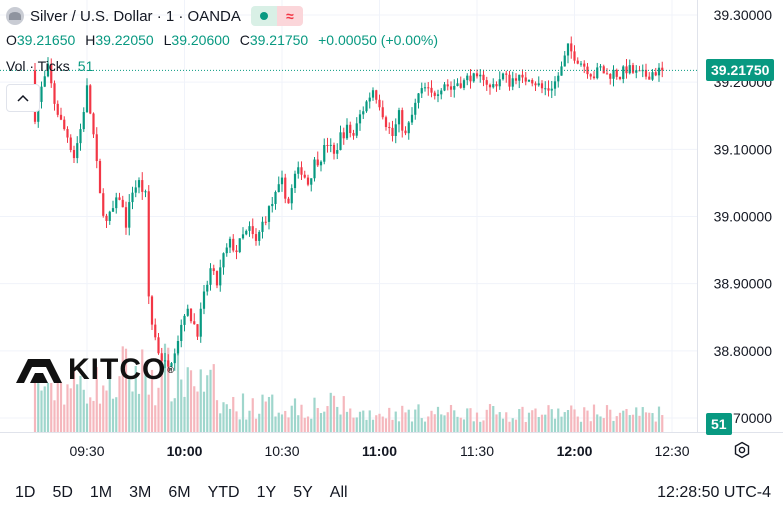 This screenshot has width=783, height=506. What do you see at coordinates (25, 492) in the screenshot?
I see `timeframe-1d: 1D` at bounding box center [25, 492].